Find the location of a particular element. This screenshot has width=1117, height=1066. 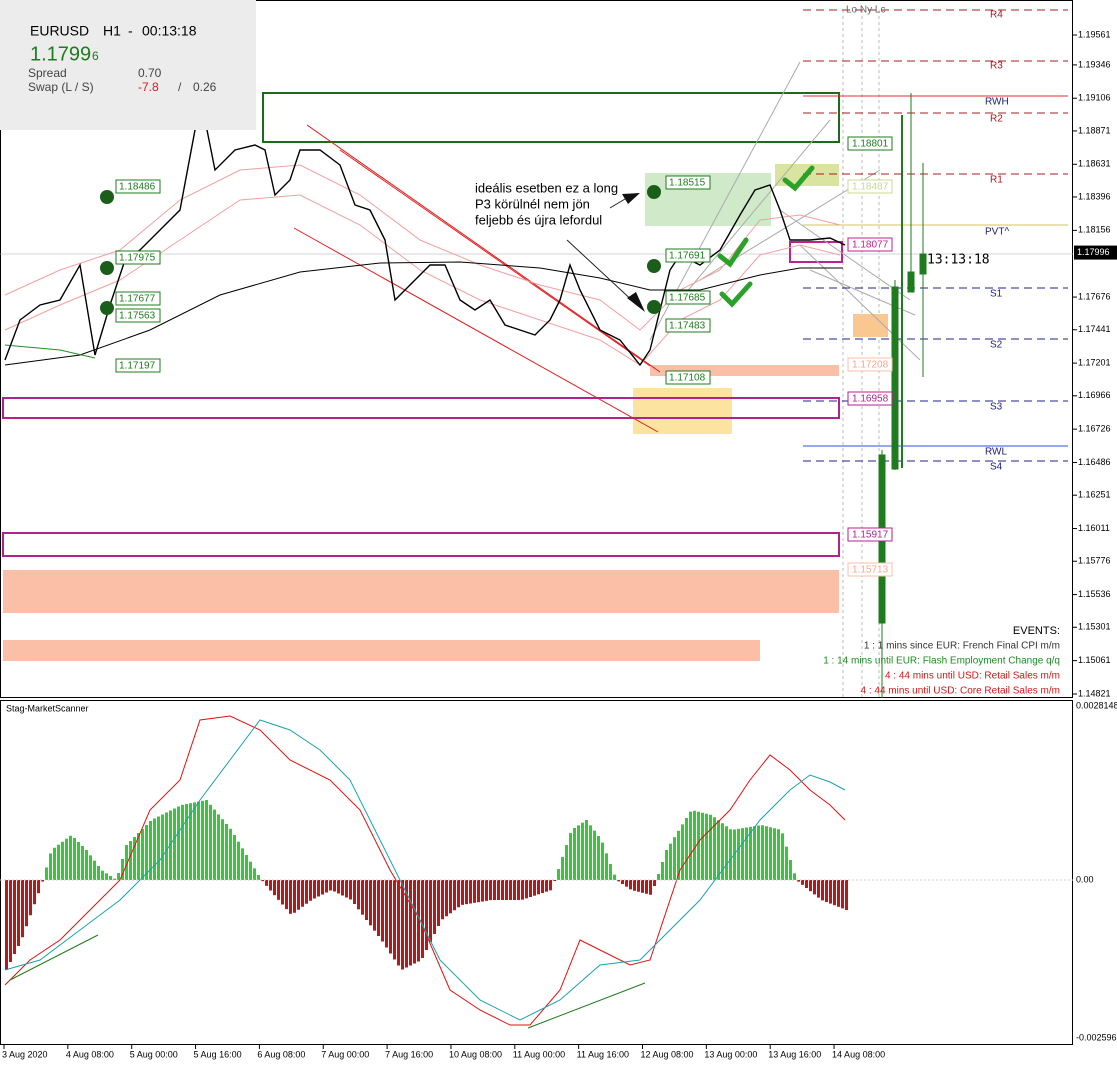

bid: 1.1799 is located at coordinates (60, 54).